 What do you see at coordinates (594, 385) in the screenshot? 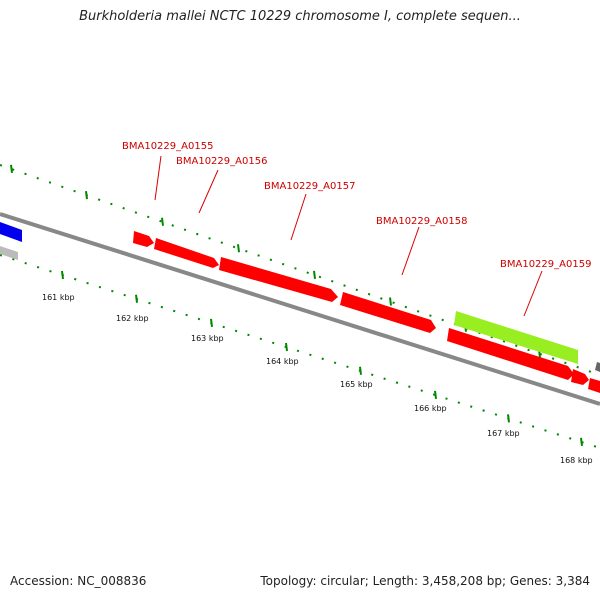
I see `downstream-gene-red` at bounding box center [594, 385].